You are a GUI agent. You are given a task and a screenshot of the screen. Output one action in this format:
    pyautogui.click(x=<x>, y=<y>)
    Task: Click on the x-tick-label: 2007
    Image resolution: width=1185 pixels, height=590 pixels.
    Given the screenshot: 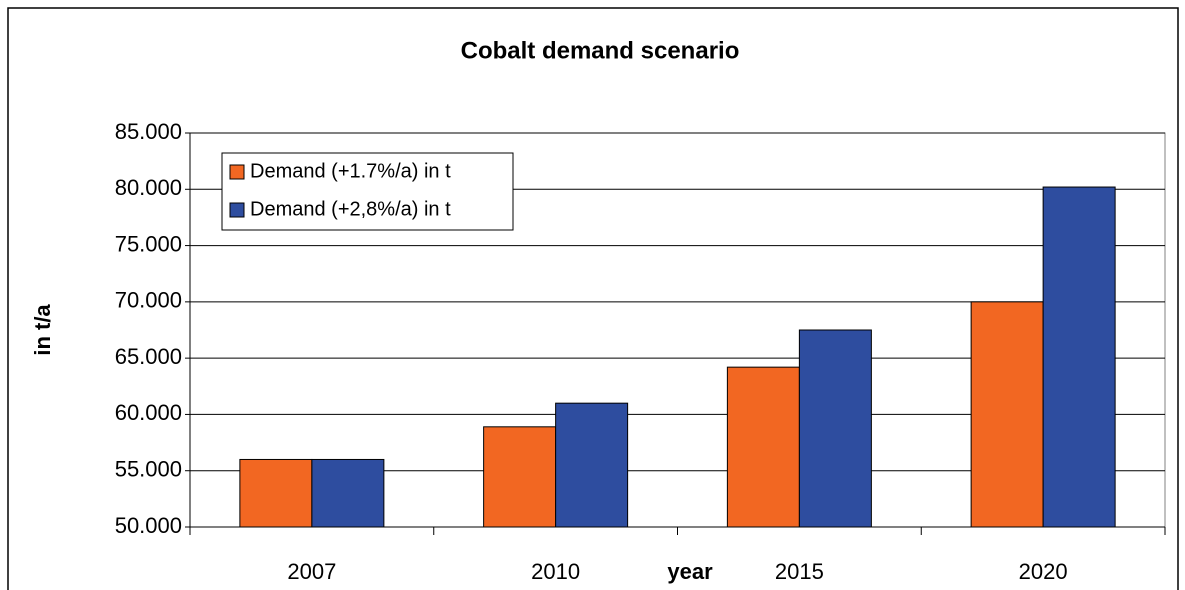 What is the action you would take?
    pyautogui.click(x=311, y=571)
    